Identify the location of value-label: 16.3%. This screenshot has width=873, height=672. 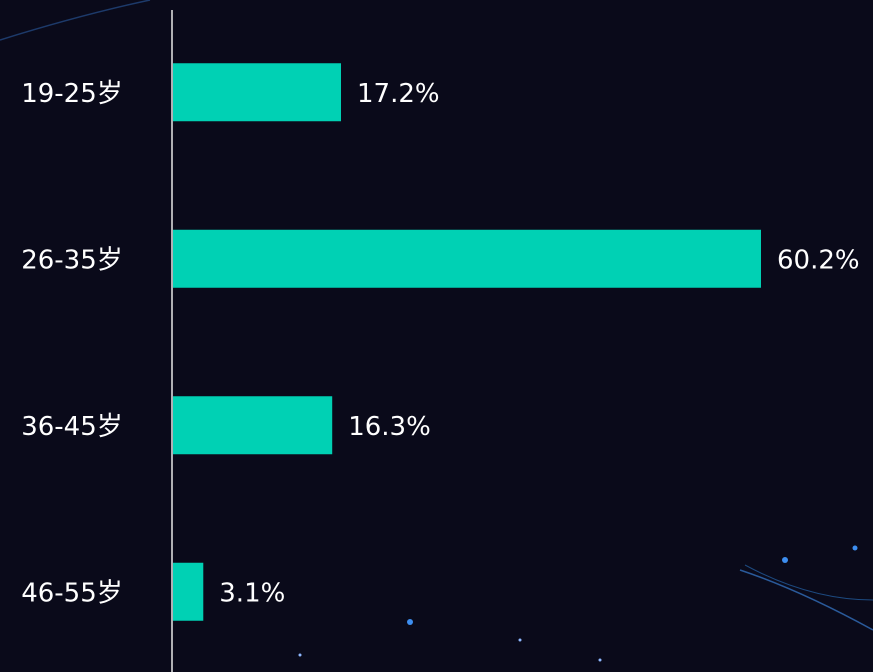
(389, 427).